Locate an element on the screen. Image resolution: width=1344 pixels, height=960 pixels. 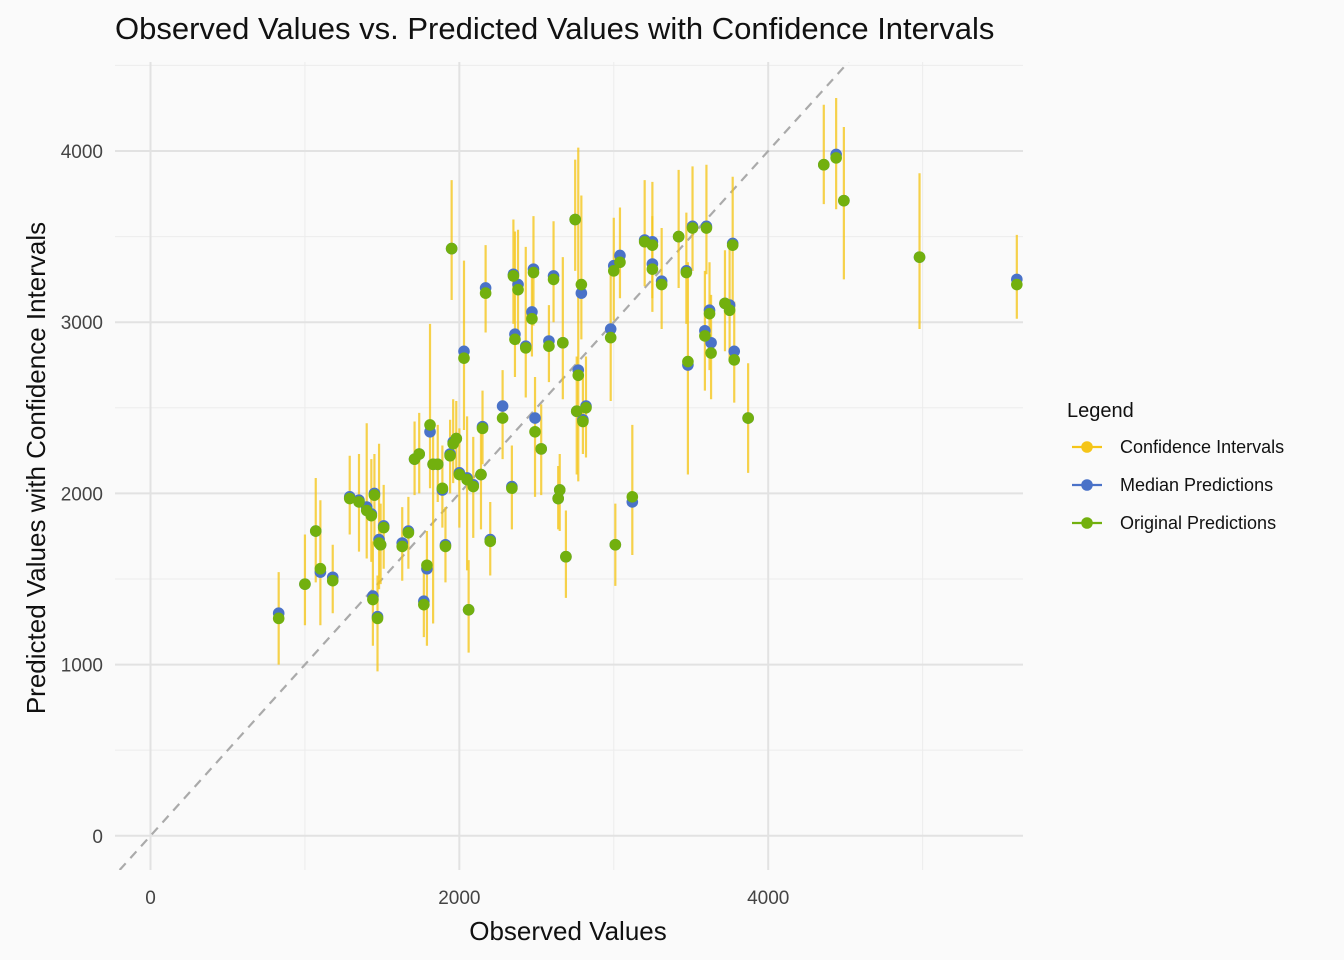
legend-label: Median Predictions is located at coordinates (1196, 485).